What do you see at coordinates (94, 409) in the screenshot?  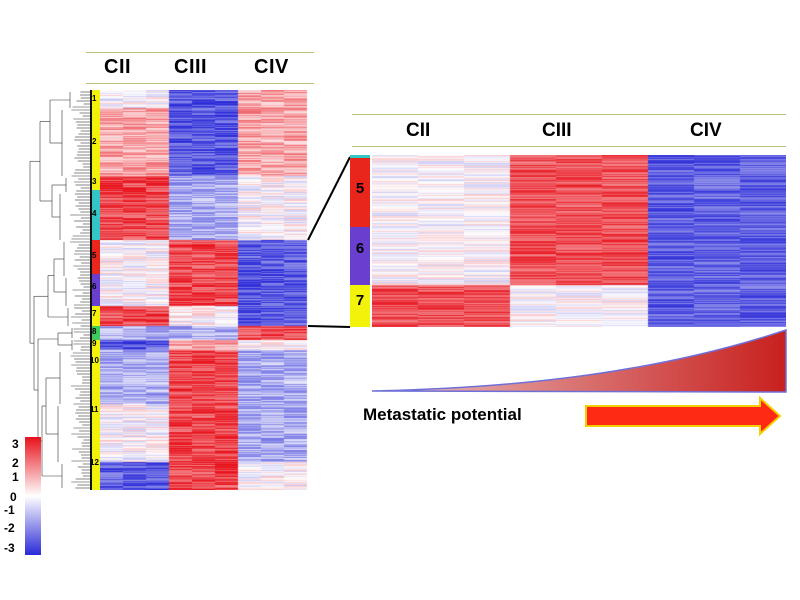 I see `cluster-label-11: 11` at bounding box center [94, 409].